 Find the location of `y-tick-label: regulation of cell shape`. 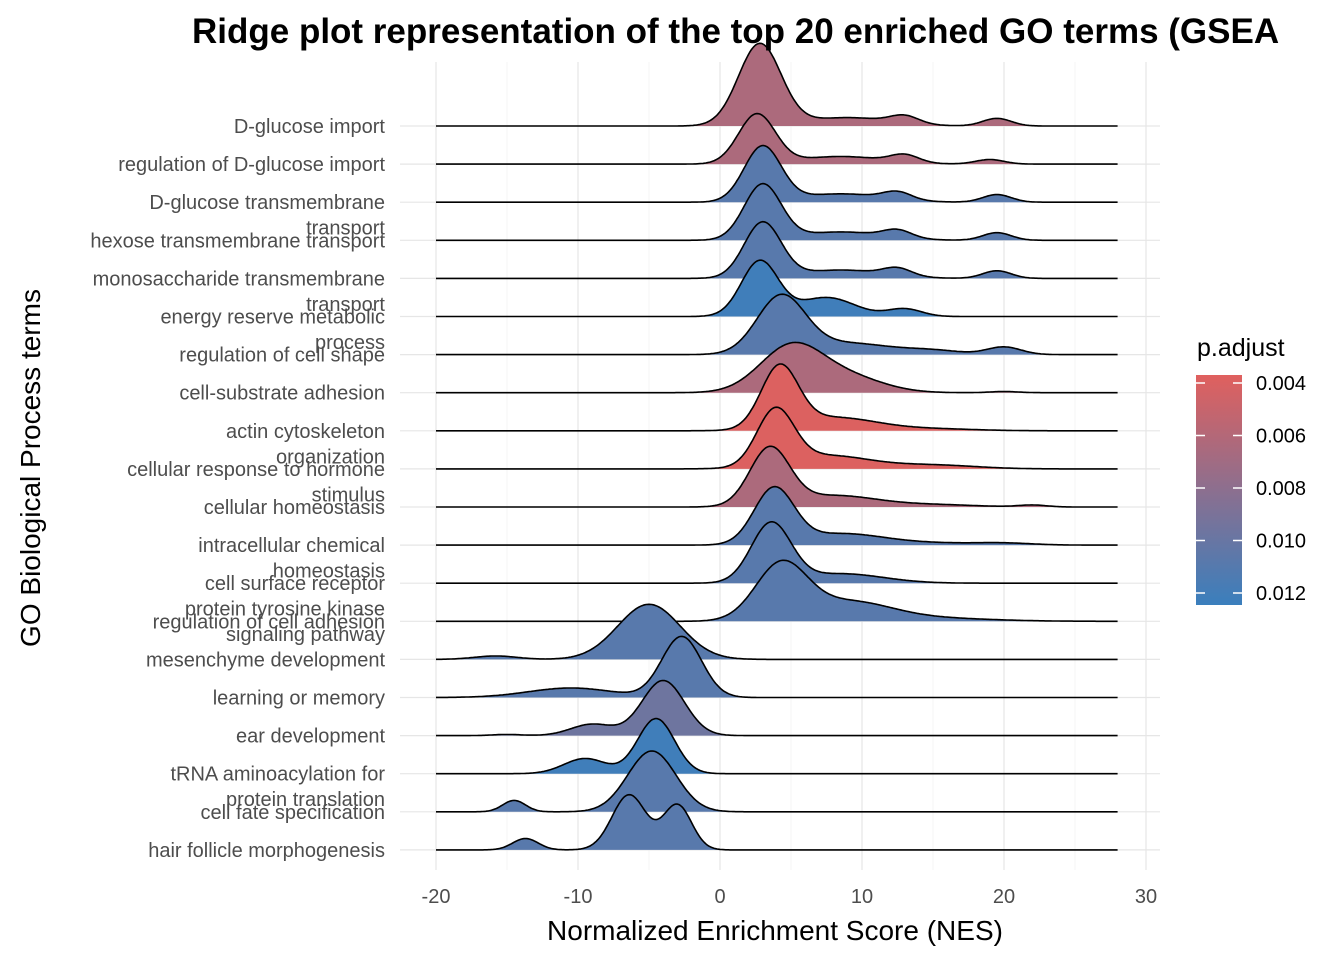

y-tick-label: regulation of cell shape is located at coordinates (282, 356).